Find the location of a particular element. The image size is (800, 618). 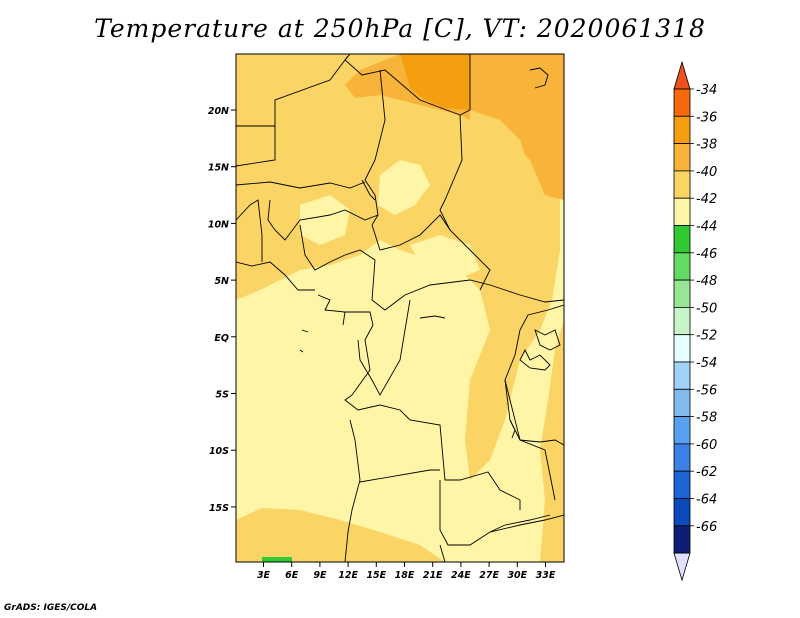

x-tick-label: 18E is located at coordinates (405, 575).